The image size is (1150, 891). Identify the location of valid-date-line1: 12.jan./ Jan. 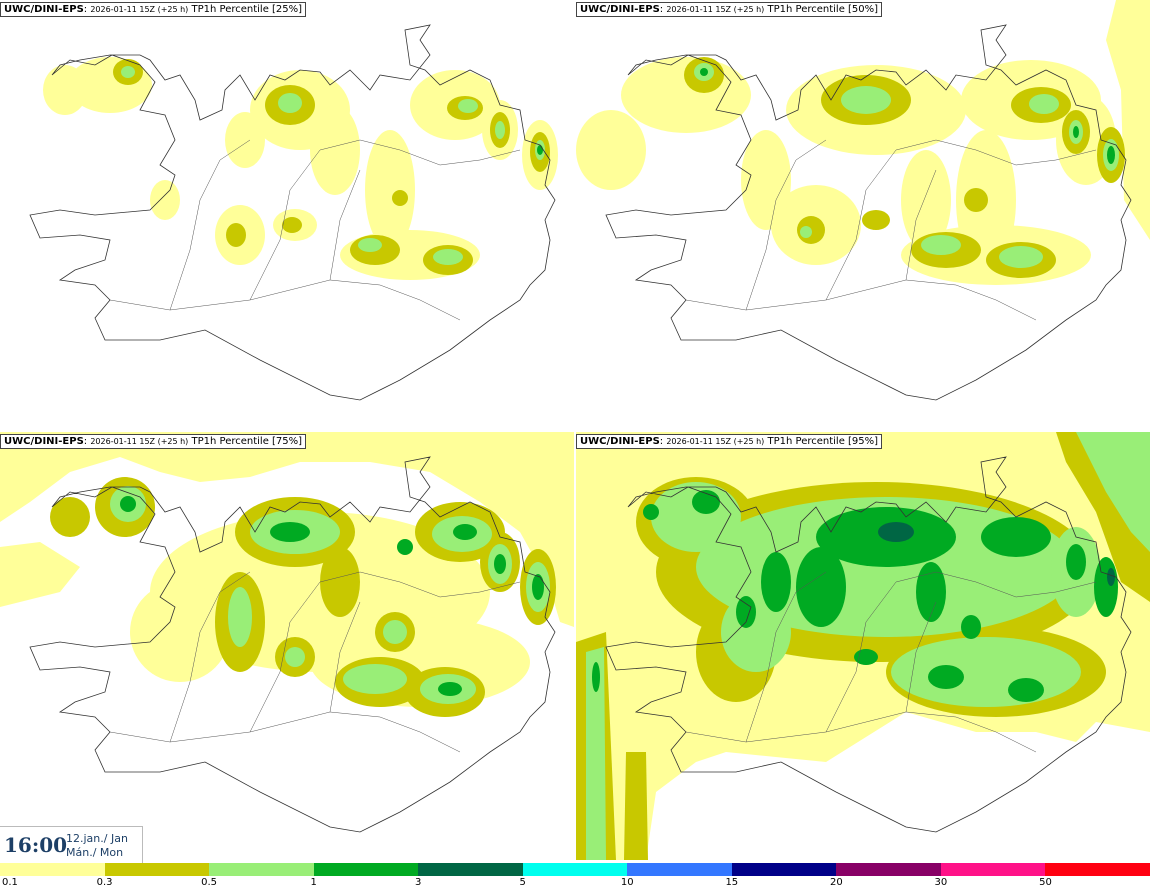
(97, 838).